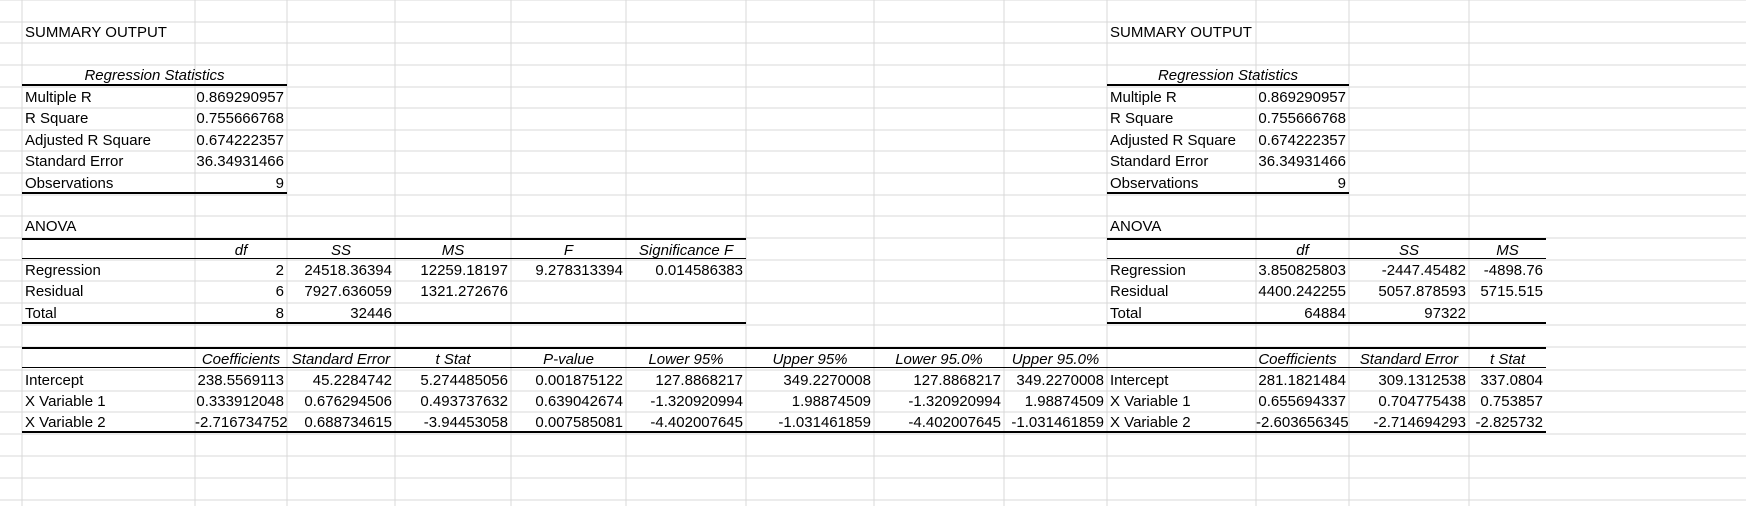 Image resolution: width=1746 pixels, height=506 pixels. I want to click on right-coef-cell: 309.1312538, so click(1422, 380).